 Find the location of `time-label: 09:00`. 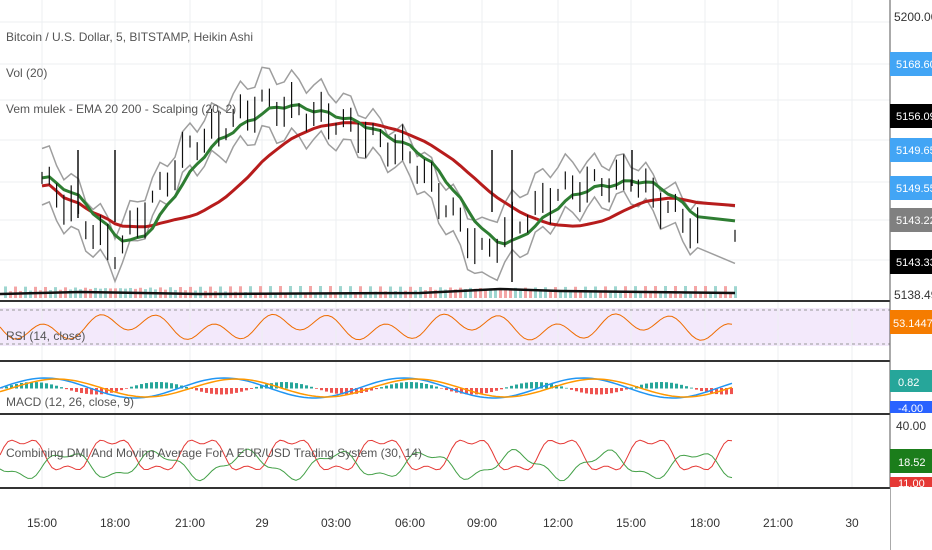

time-label: 09:00 is located at coordinates (482, 523).